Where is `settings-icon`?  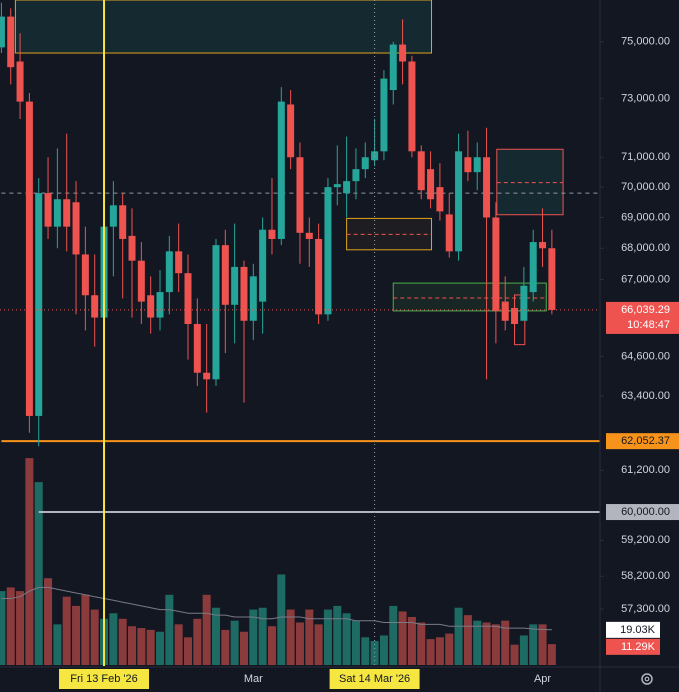 settings-icon is located at coordinates (647, 679).